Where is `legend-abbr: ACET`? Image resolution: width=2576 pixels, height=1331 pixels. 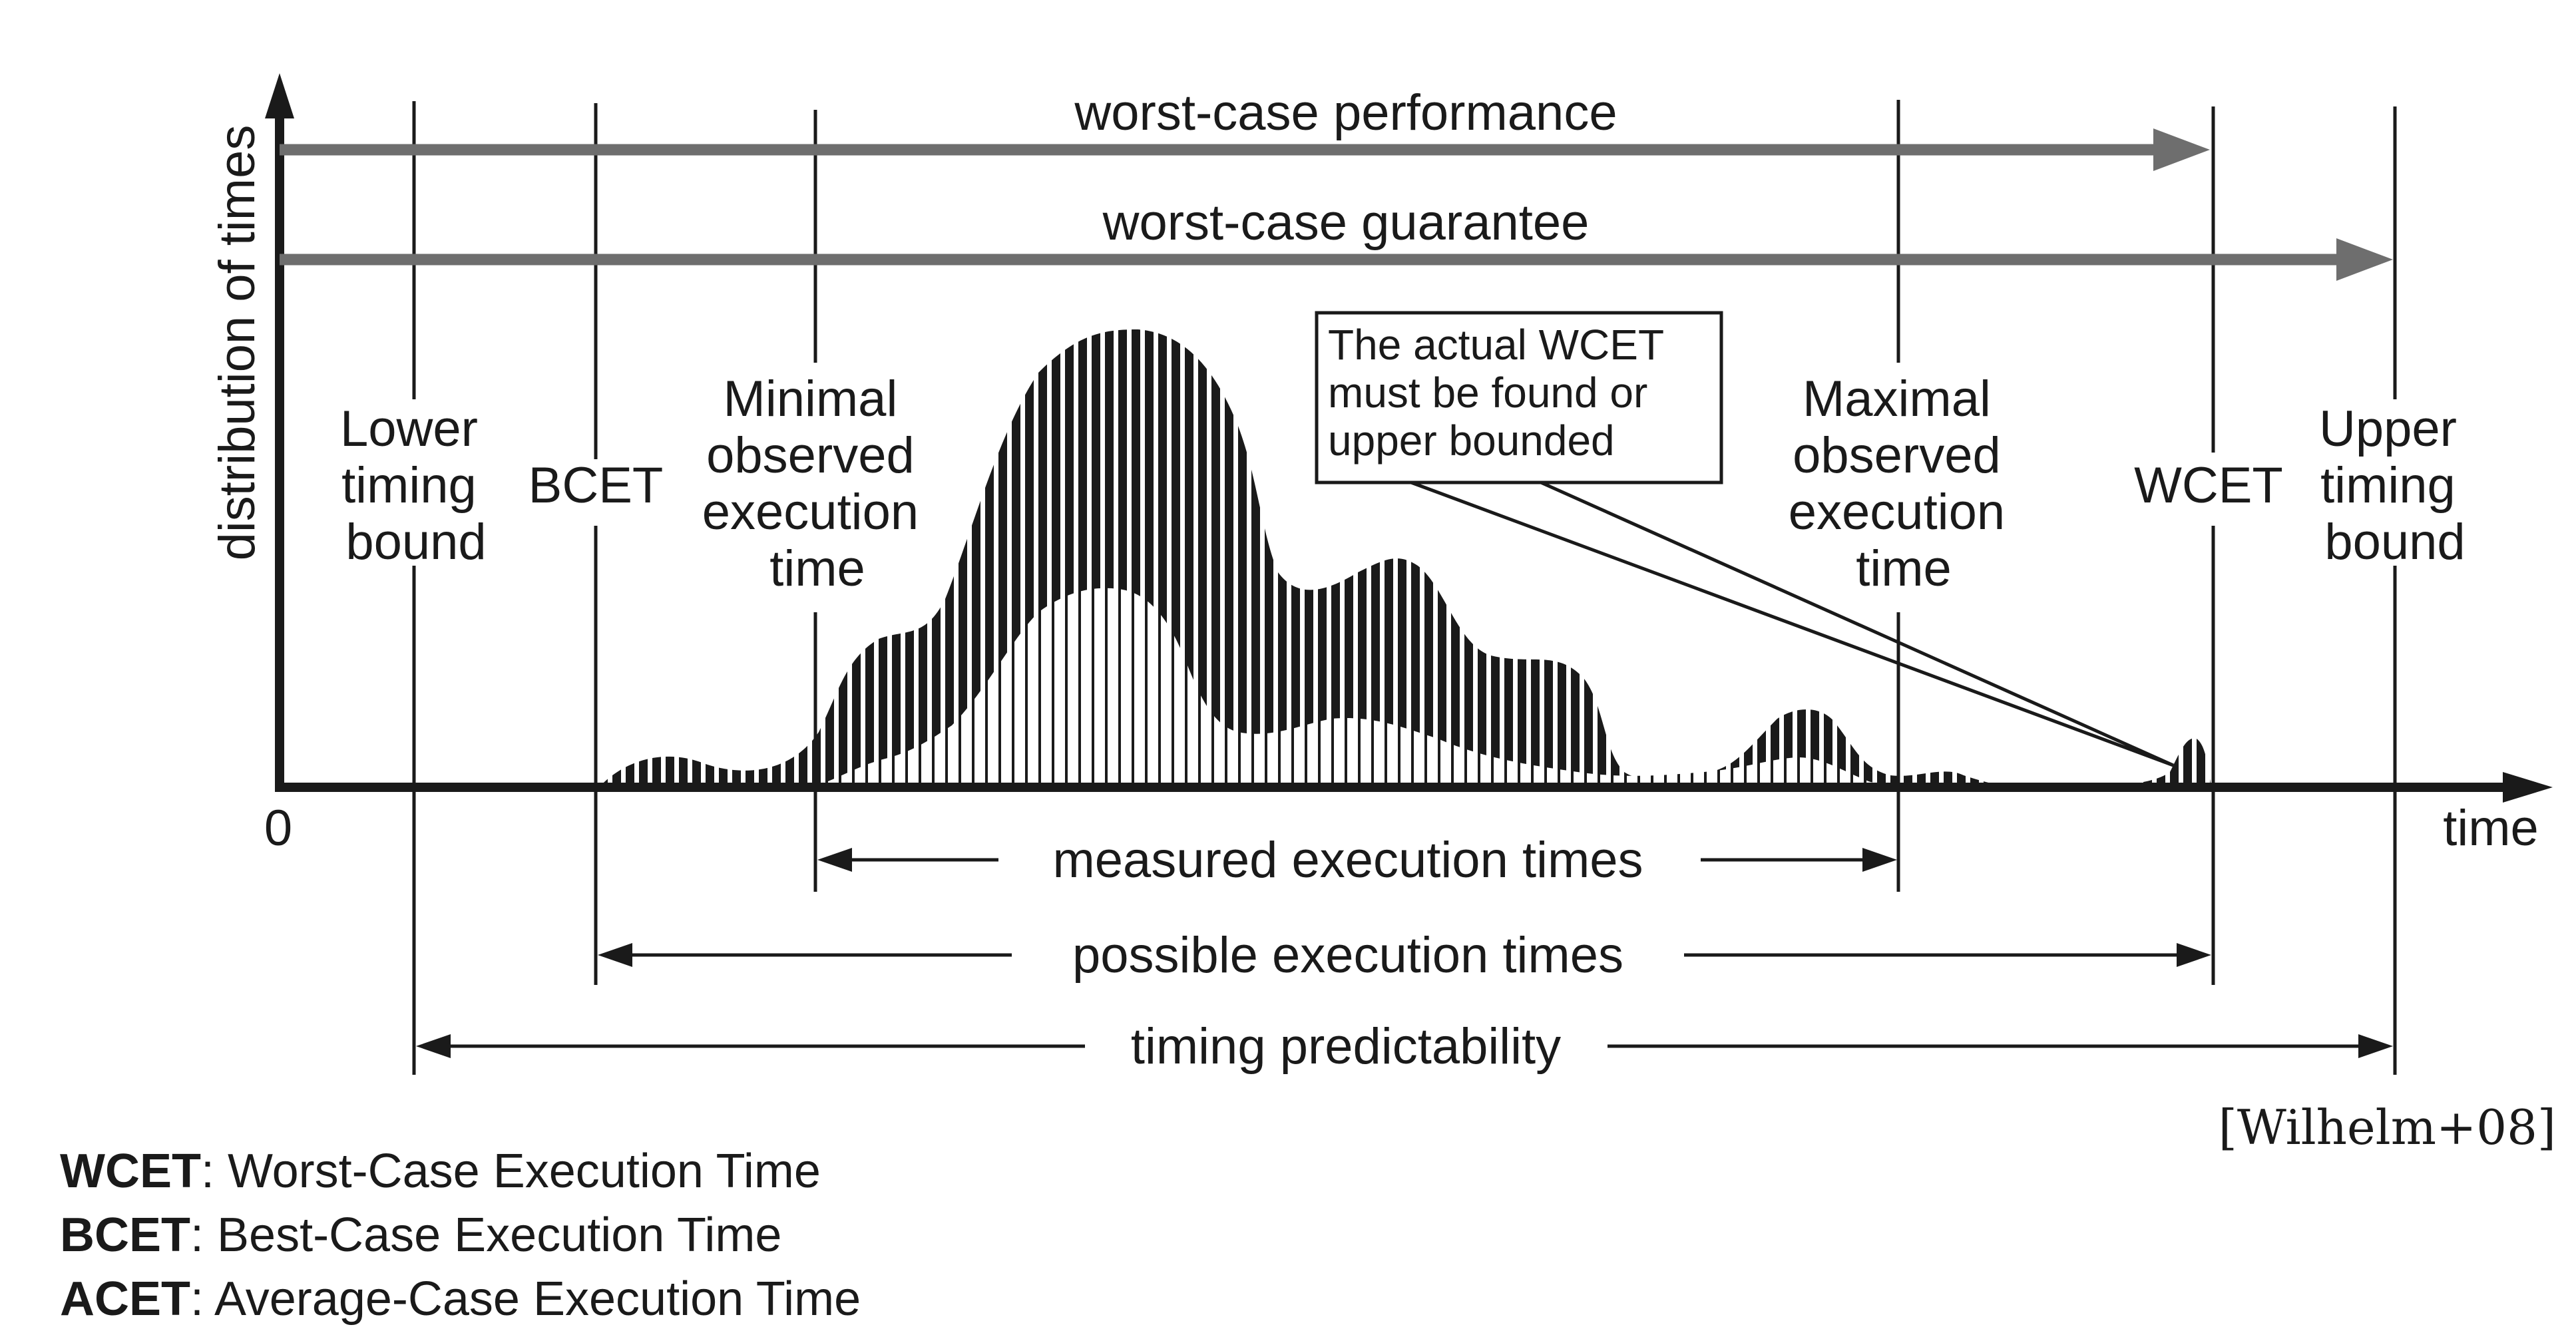
legend-abbr: ACET is located at coordinates (125, 1299).